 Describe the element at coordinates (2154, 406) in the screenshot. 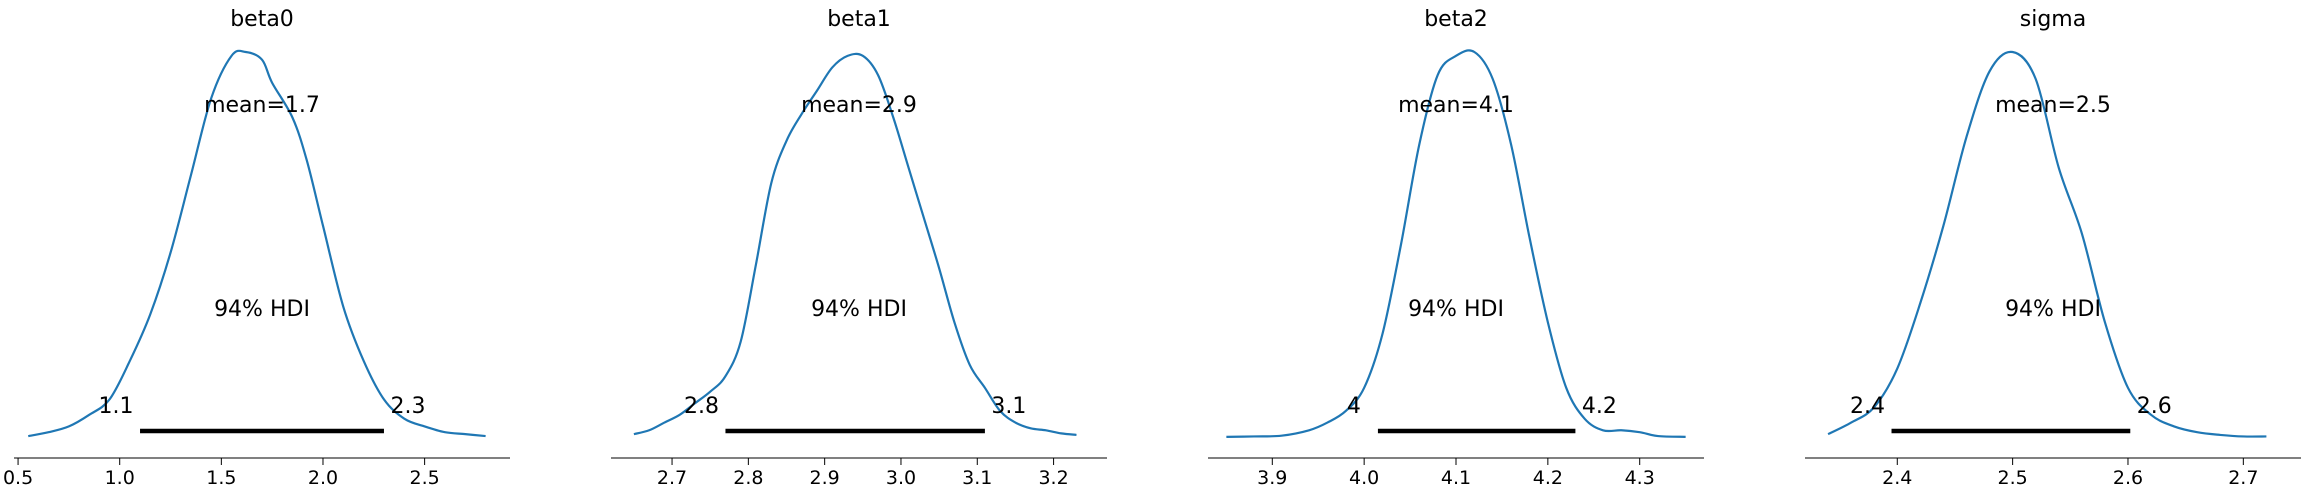

I see `hdi-upper-label: 2.6` at that location.